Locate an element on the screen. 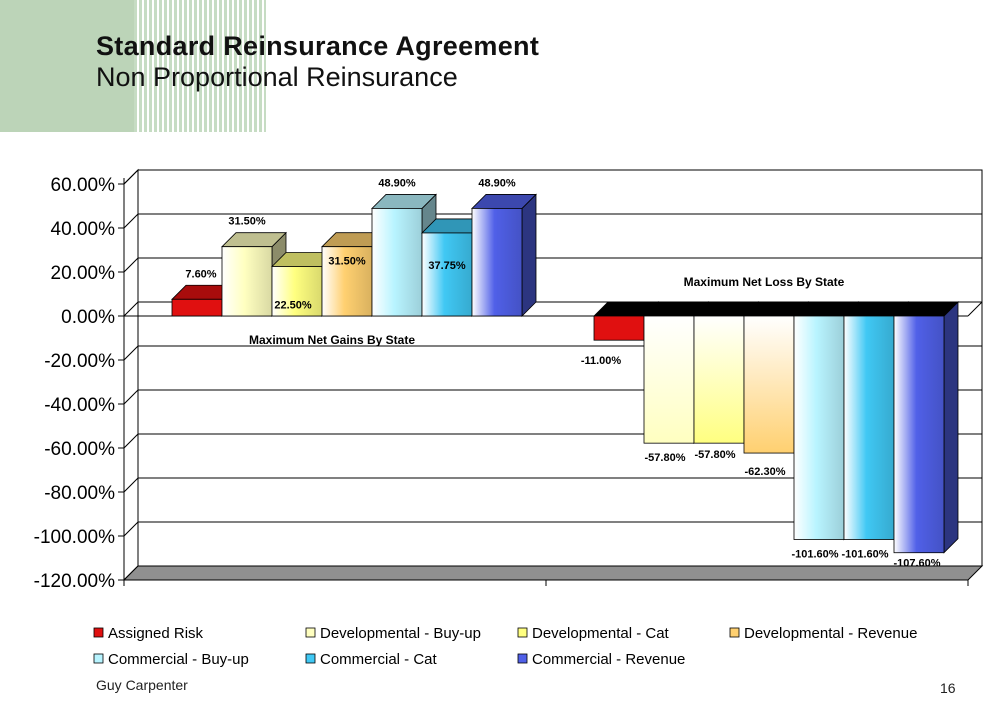 The width and height of the screenshot is (1008, 720). footer-company: Guy Carpenter is located at coordinates (142, 685).